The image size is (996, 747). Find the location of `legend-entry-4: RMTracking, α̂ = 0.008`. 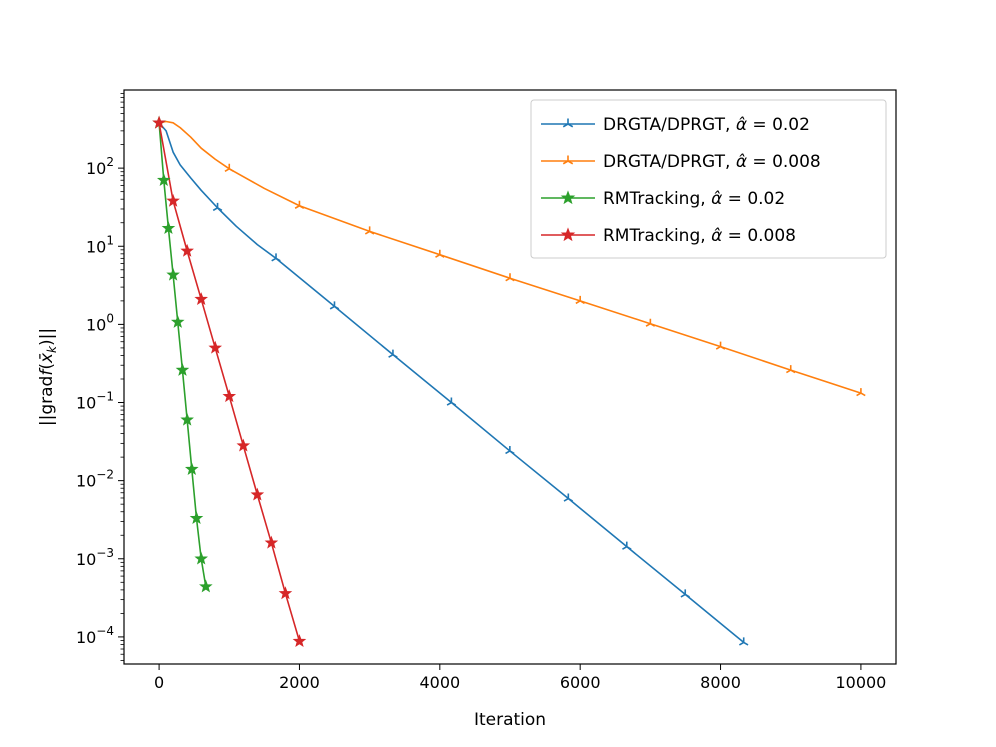

legend-entry-4: RMTracking, α̂ = 0.008 is located at coordinates (668, 236).